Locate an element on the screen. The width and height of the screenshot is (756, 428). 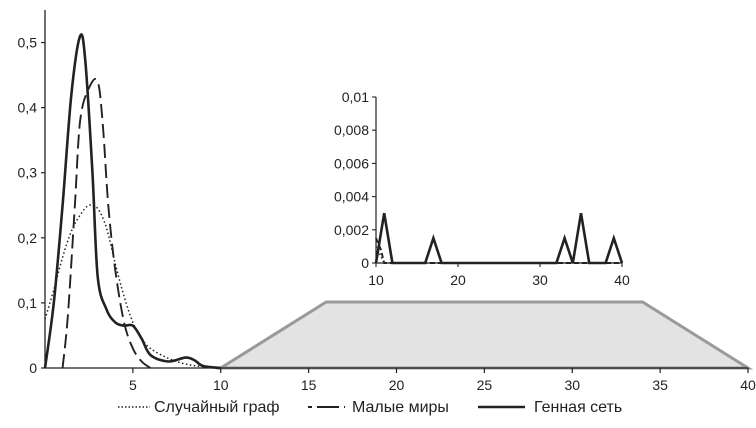
inset-series-group is located at coordinates (499, 238).